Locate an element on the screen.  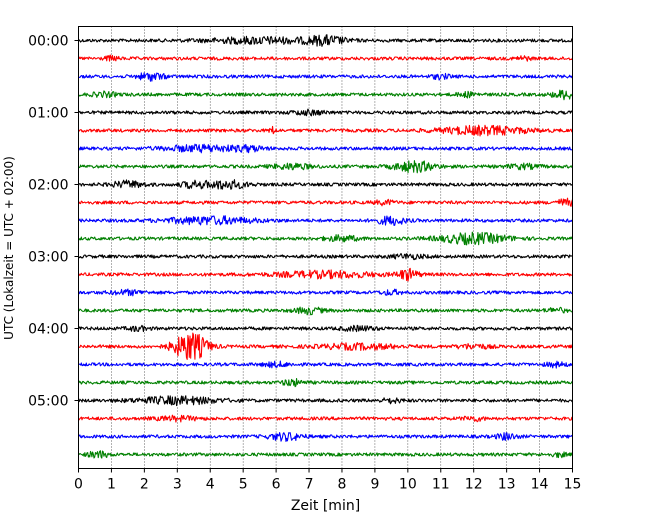
y-axis-label: UTC (Lokalzeit = UTC + 02:00) is located at coordinates (9, 248).